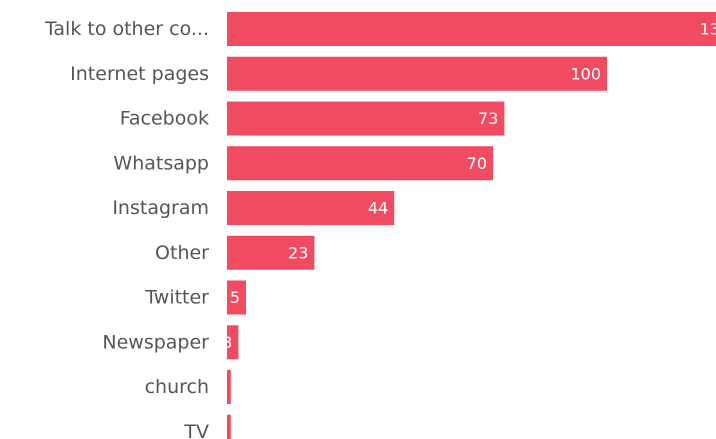  Describe the element at coordinates (196, 430) in the screenshot. I see `category-label: TV` at that location.